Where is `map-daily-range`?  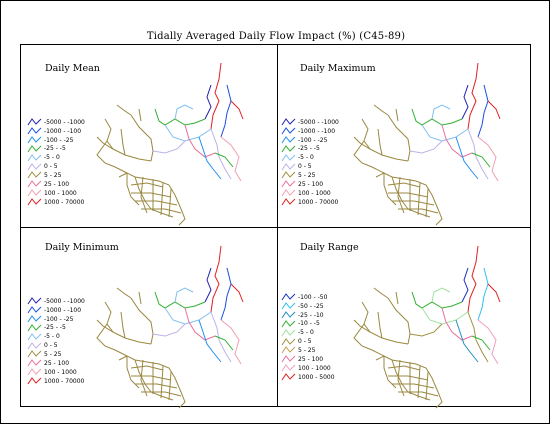 map-daily-range is located at coordinates (427, 327).